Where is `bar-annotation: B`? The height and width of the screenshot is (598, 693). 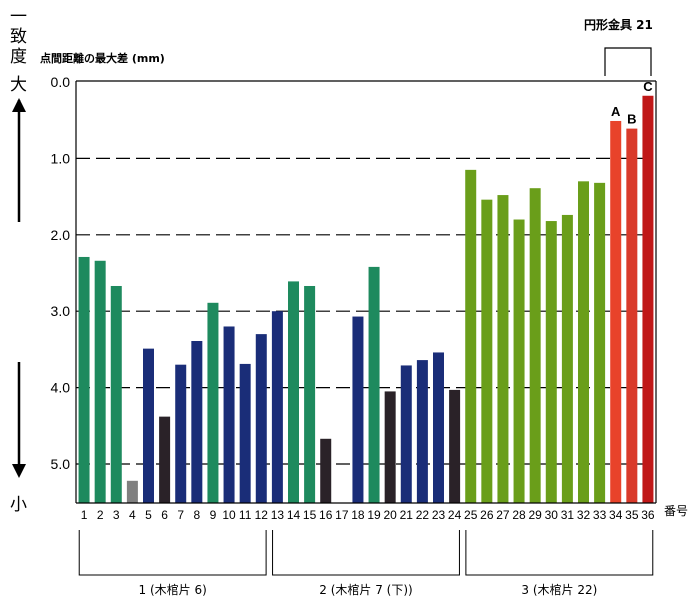 bar-annotation: B is located at coordinates (631, 119).